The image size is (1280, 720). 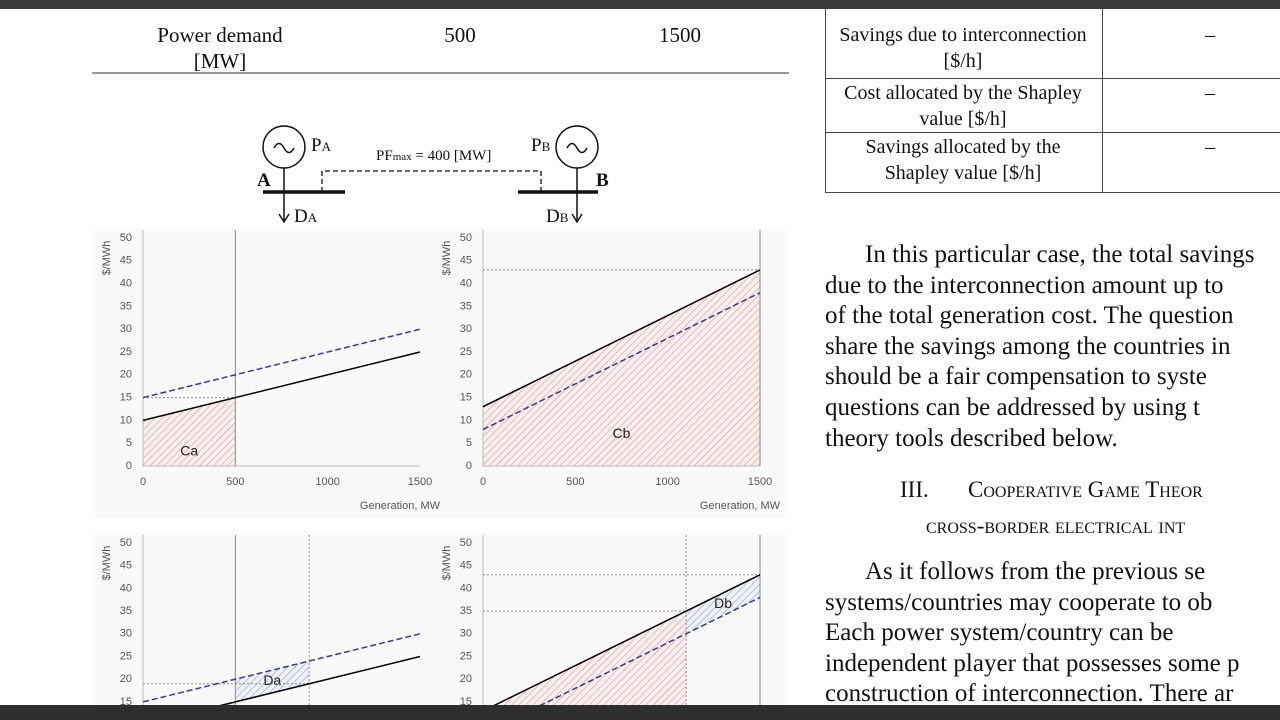 I want to click on area-label: Da, so click(x=272, y=680).